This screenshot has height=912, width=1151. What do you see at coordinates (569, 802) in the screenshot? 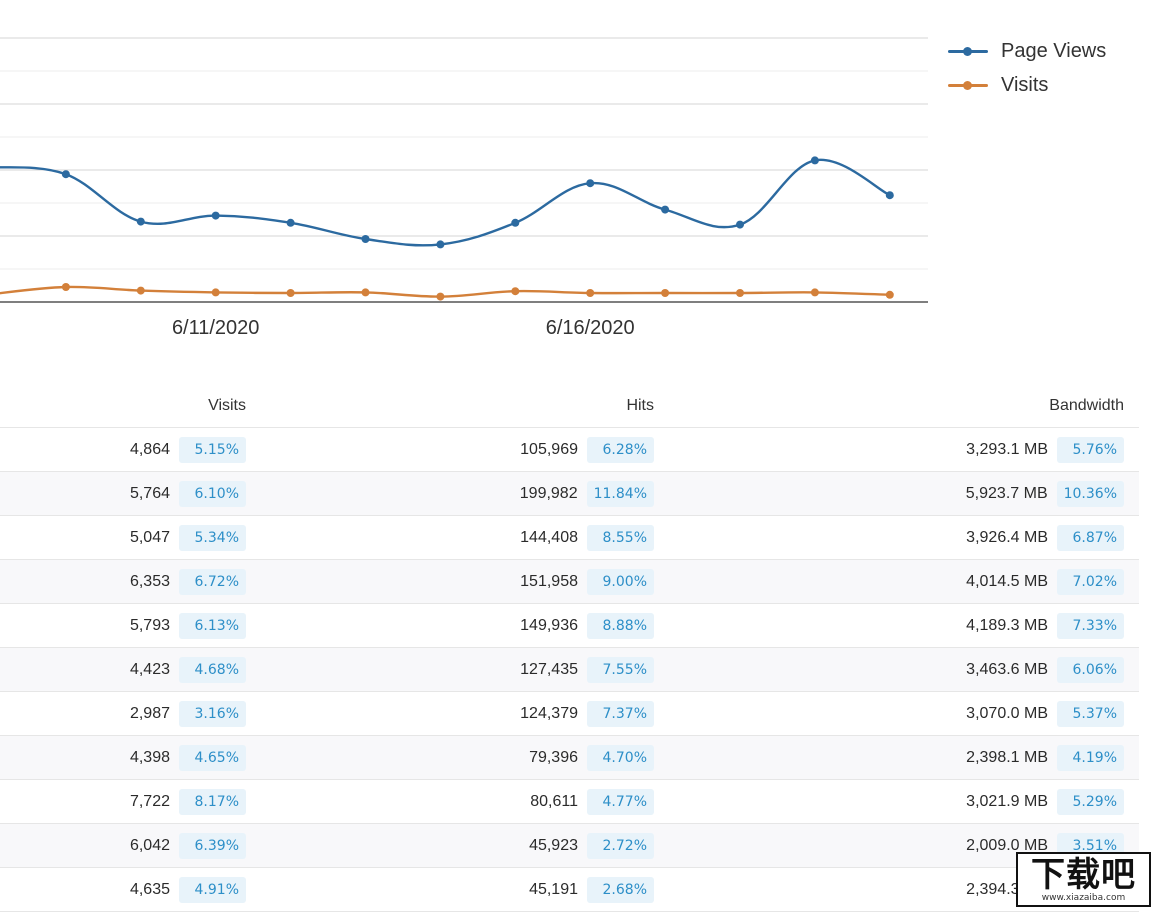
I see `table-row: 7,722 8.17% 80,611 4.77% 3,021.9 MB 5.29%` at bounding box center [569, 802].